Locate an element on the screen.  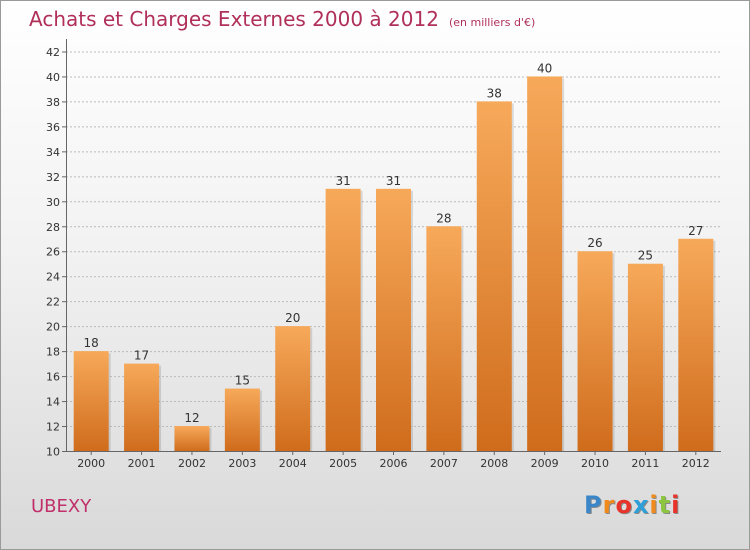
y-tick-label: 26 is located at coordinates (53, 252).